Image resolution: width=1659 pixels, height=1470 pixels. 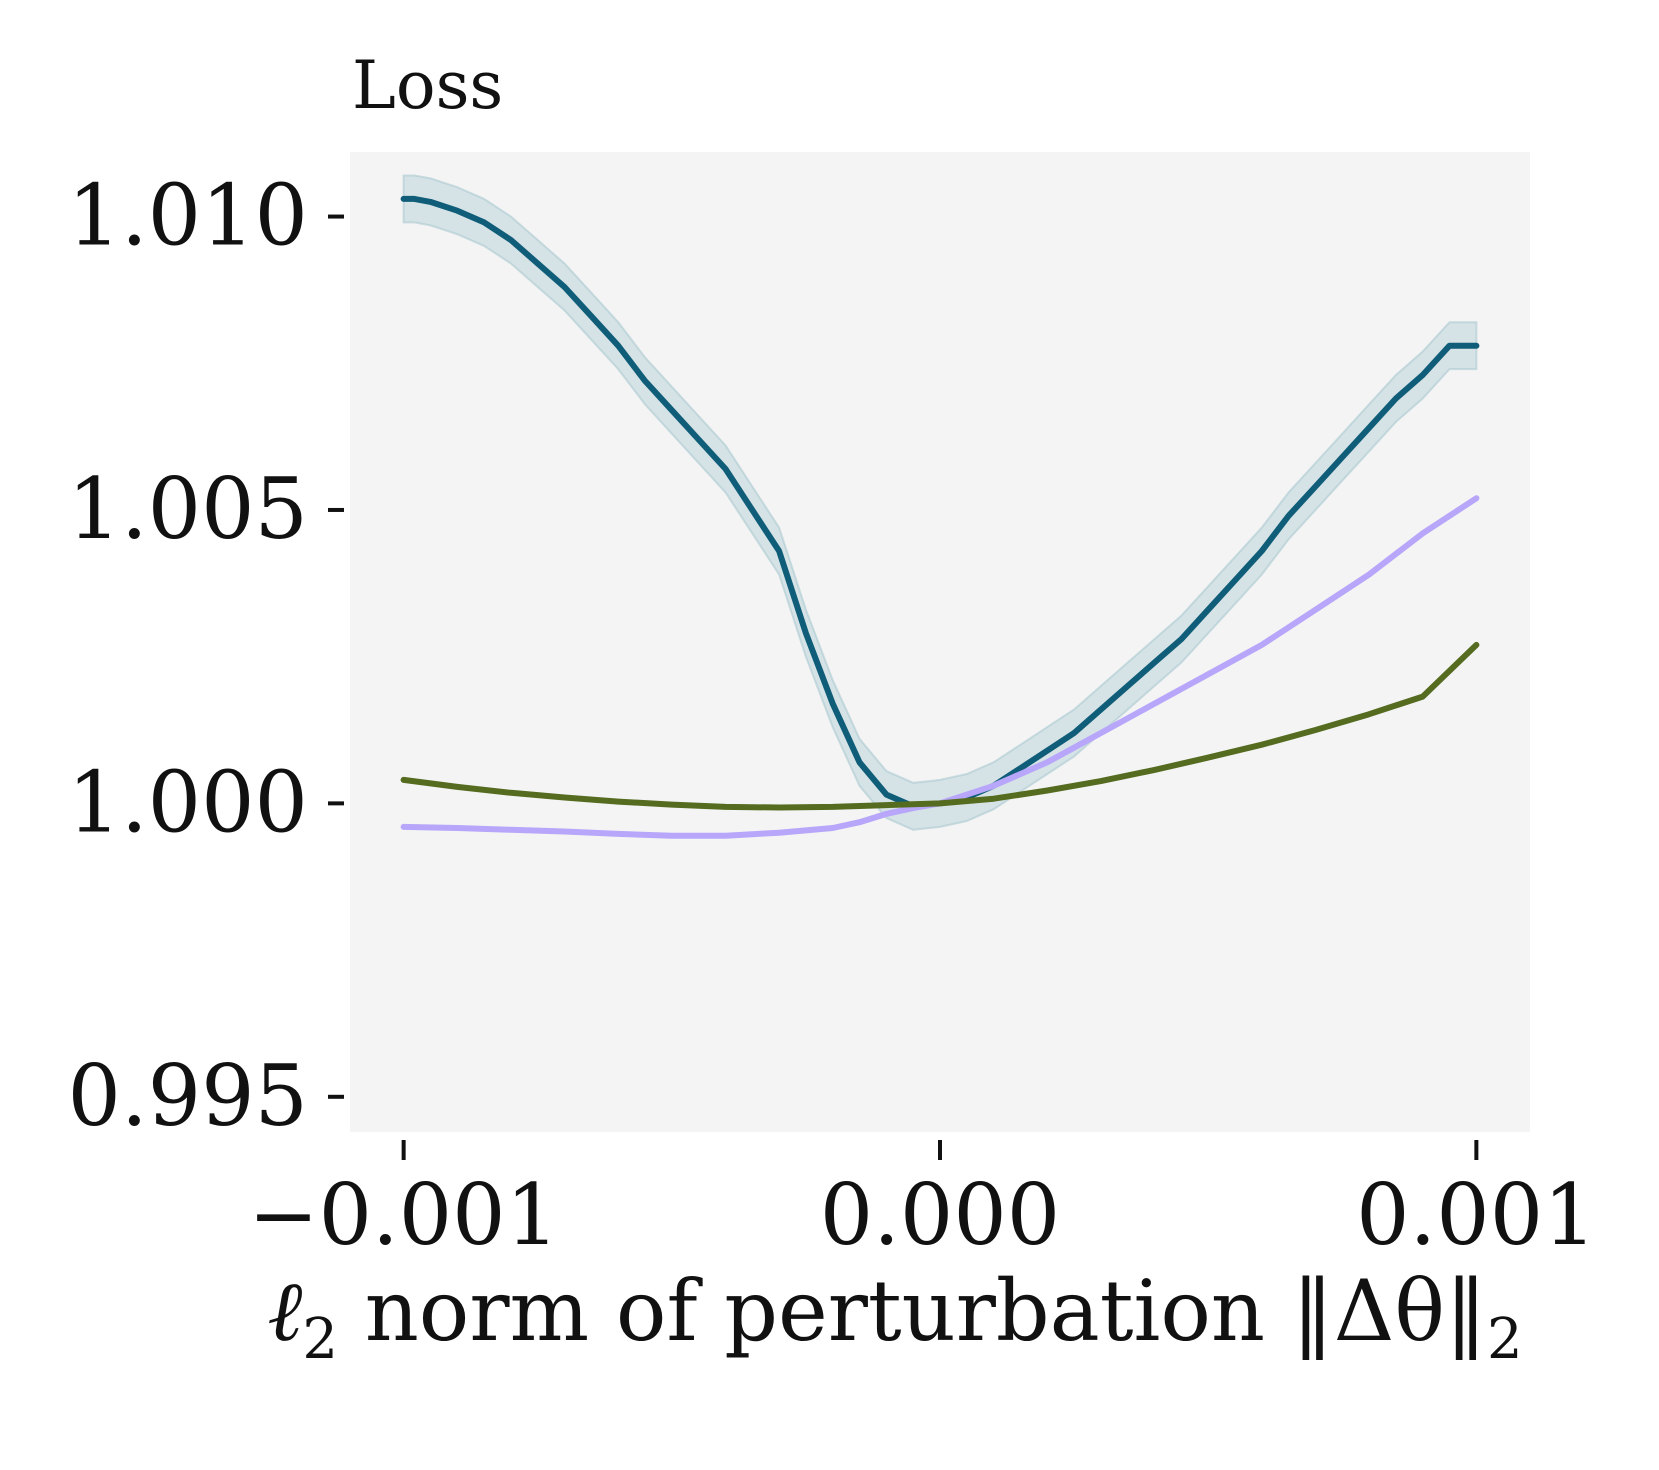 I want to click on x-tick-label: 0.000, so click(x=940, y=1215).